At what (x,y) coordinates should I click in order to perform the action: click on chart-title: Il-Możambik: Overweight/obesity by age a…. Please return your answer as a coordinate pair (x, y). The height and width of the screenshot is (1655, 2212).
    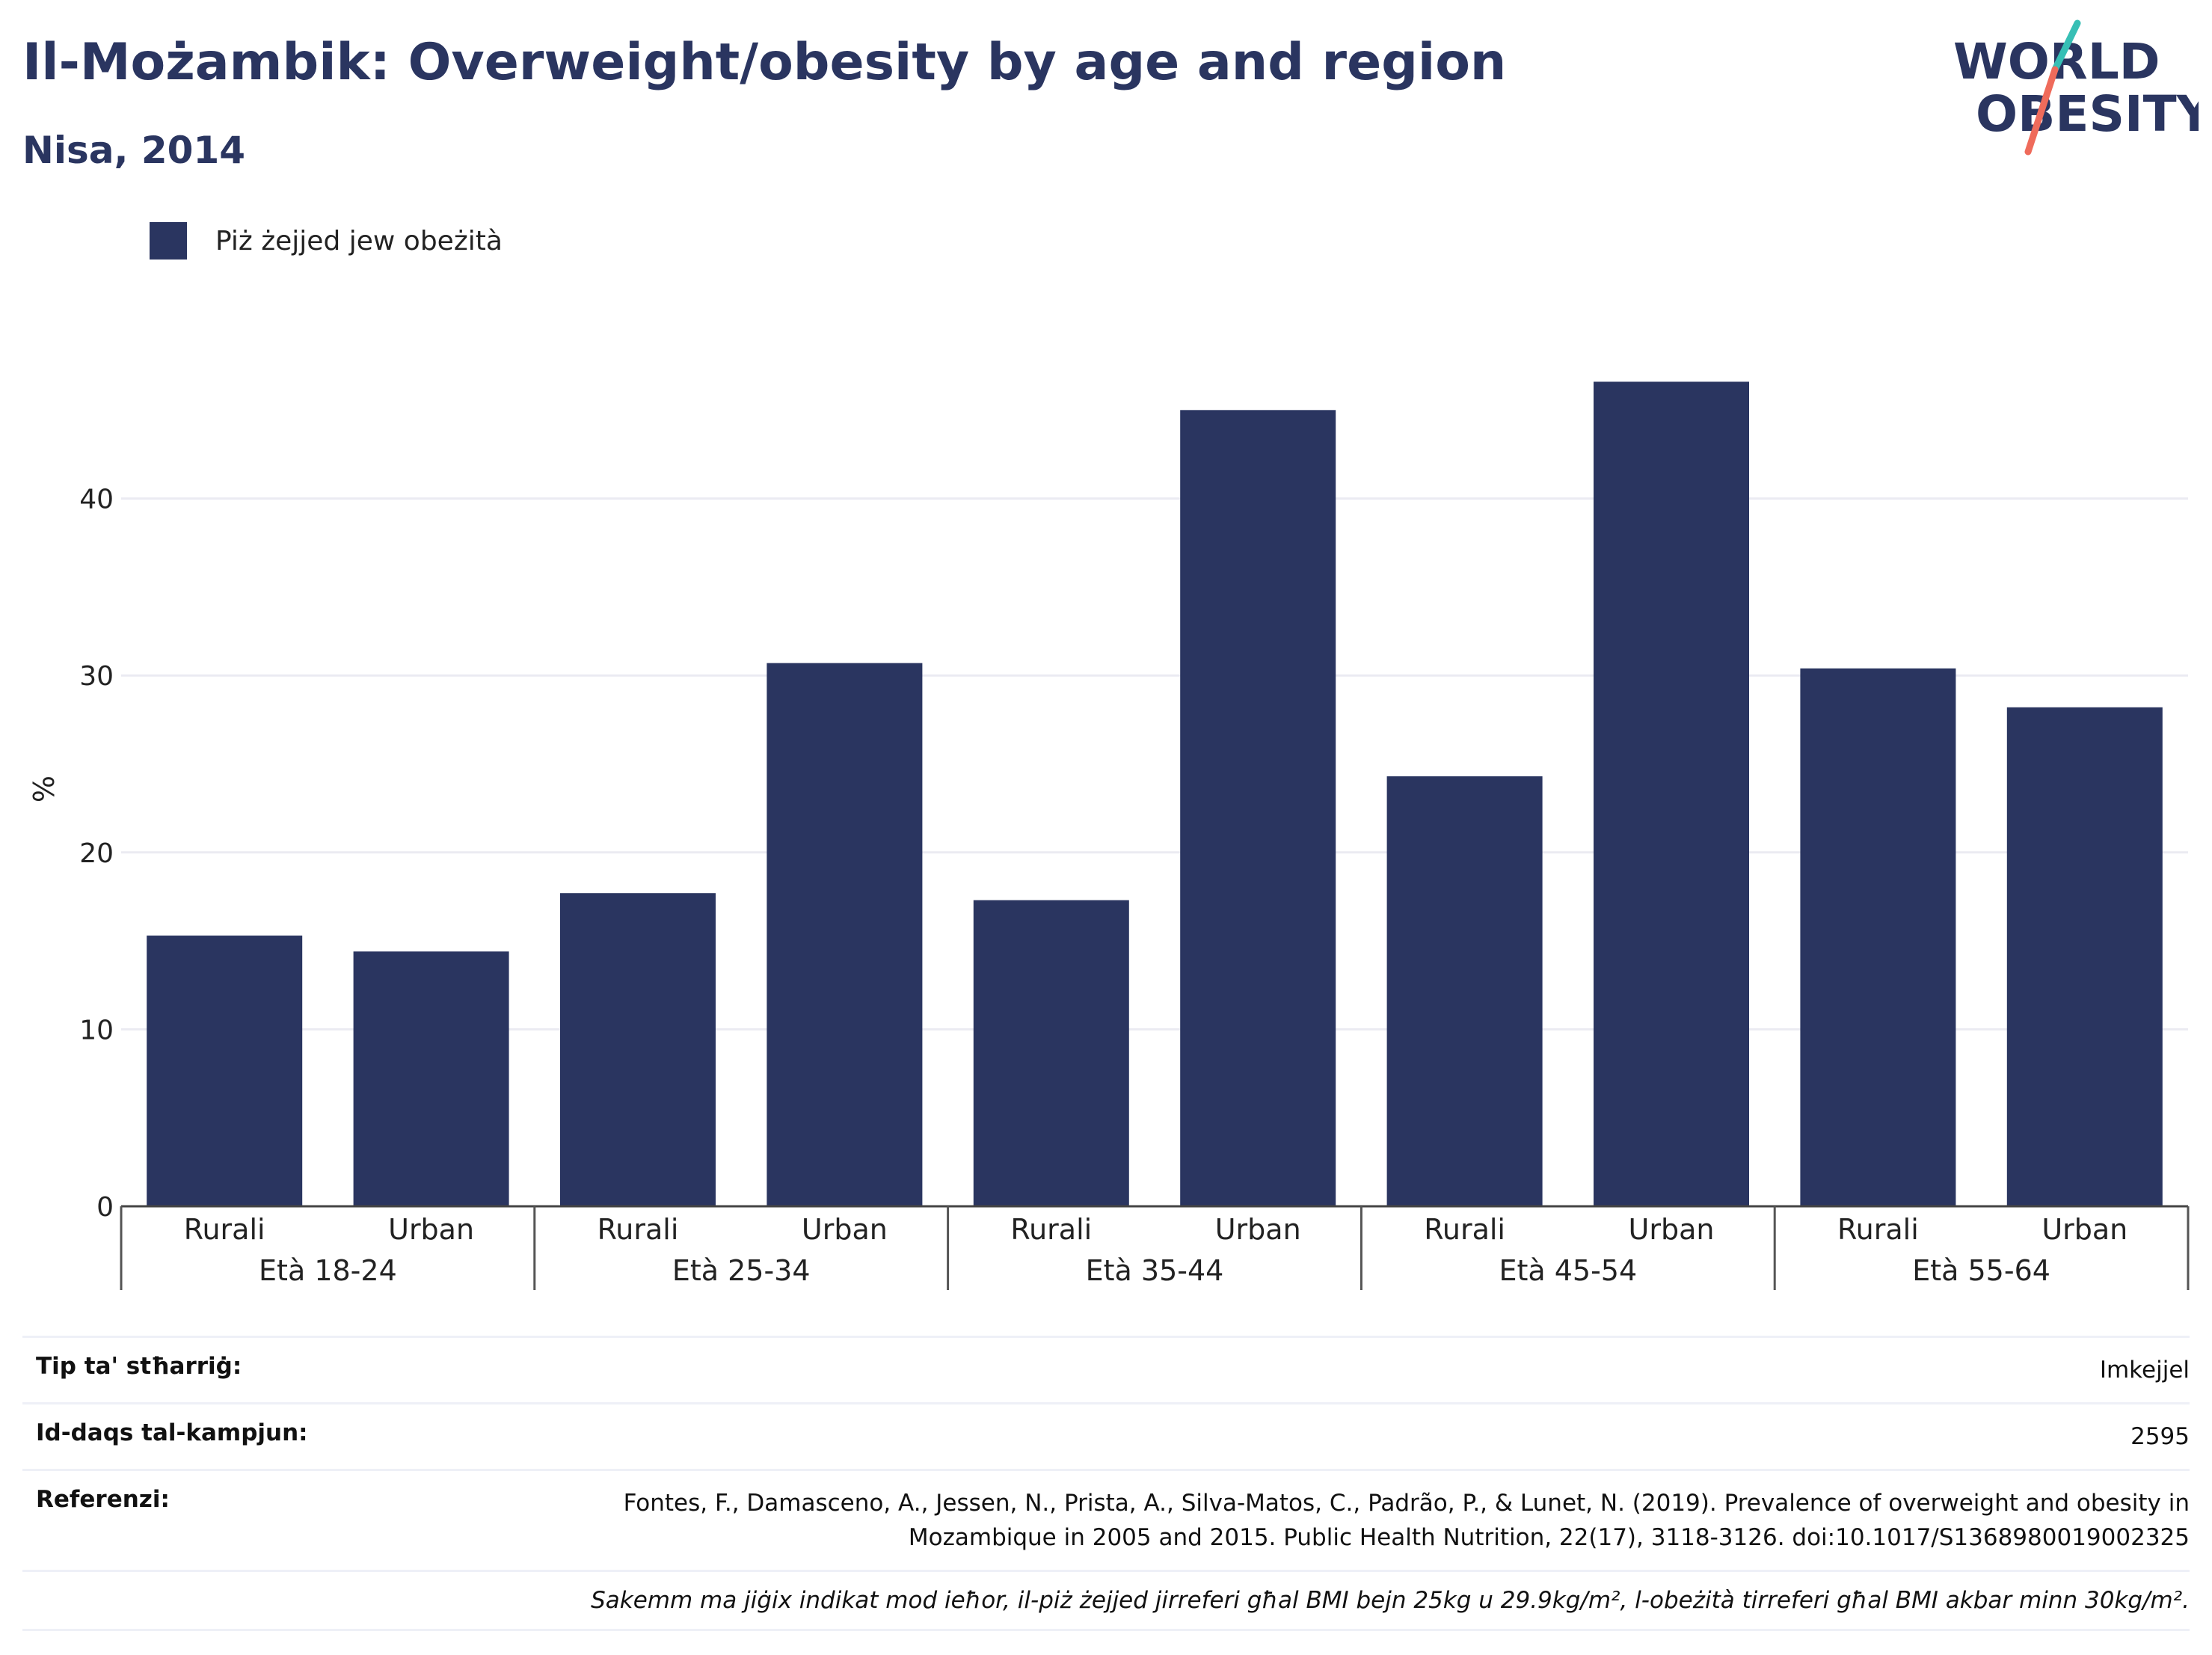
    Looking at the image, I should click on (764, 62).